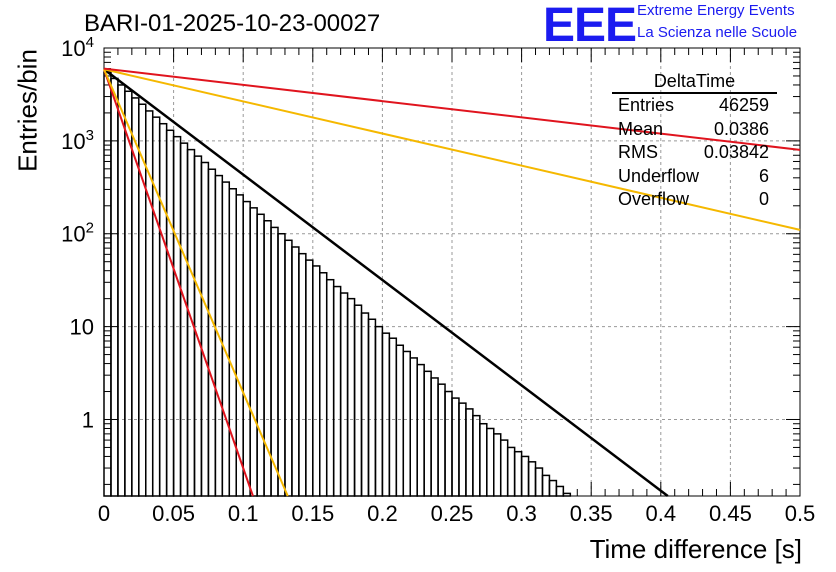 This screenshot has width=836, height=572. What do you see at coordinates (638, 152) in the screenshot?
I see `stats-label: RMS` at bounding box center [638, 152].